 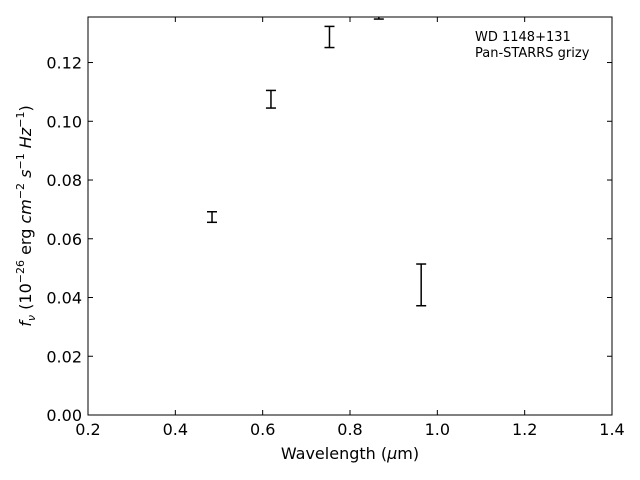 What do you see at coordinates (64, 298) in the screenshot?
I see `y-tick-label: 0.04` at bounding box center [64, 298].